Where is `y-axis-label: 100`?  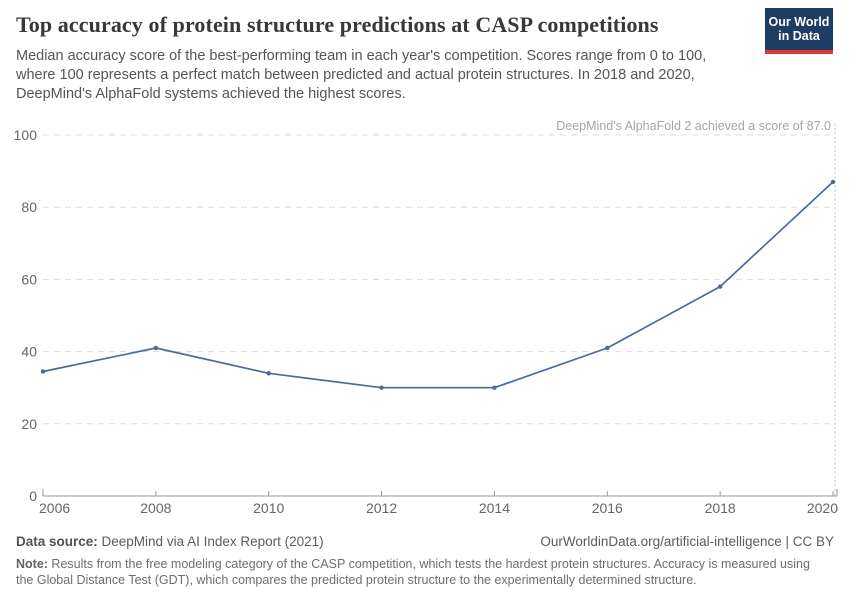
y-axis-label: 100 is located at coordinates (26, 135).